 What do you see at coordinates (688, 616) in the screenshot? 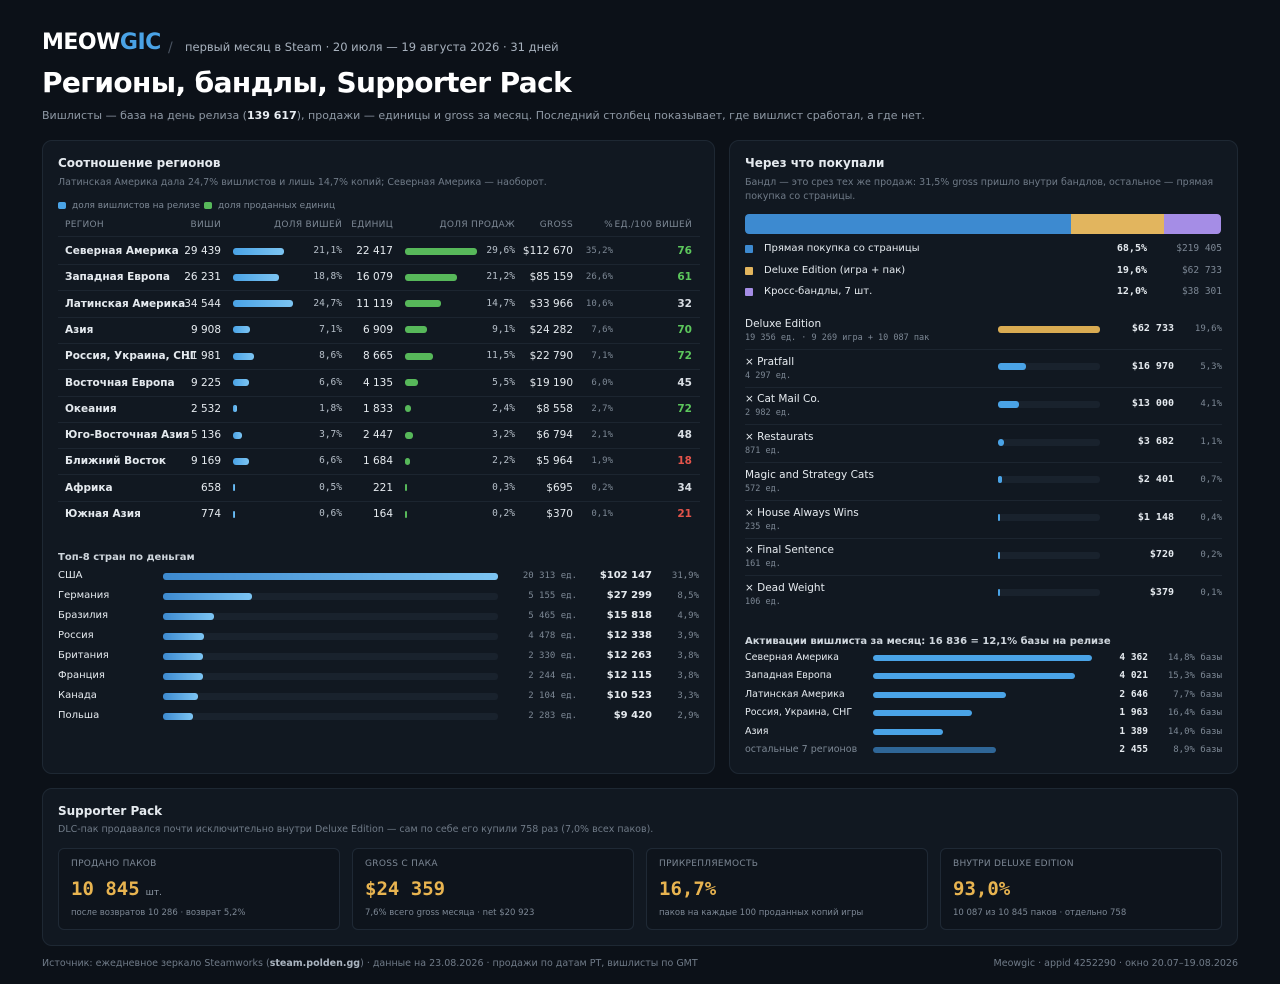
I see `country-share: 4,9%` at bounding box center [688, 616].